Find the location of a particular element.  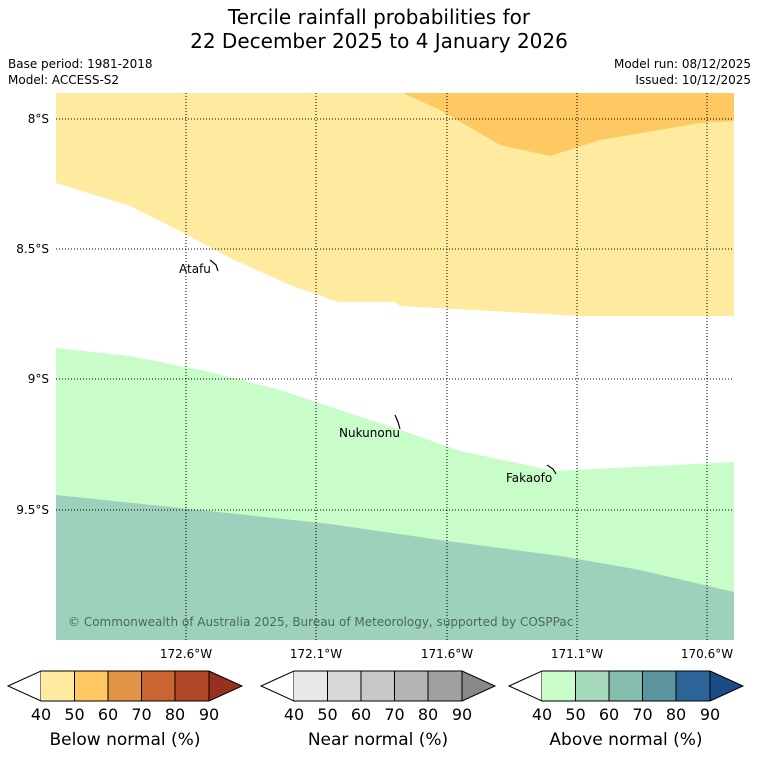

atafu-atoll-outline is located at coordinates (214, 265).